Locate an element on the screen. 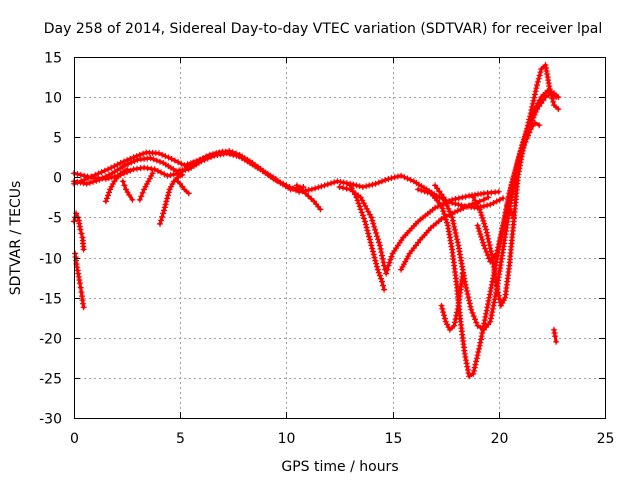  series-arc-f is located at coordinates (367, 237).